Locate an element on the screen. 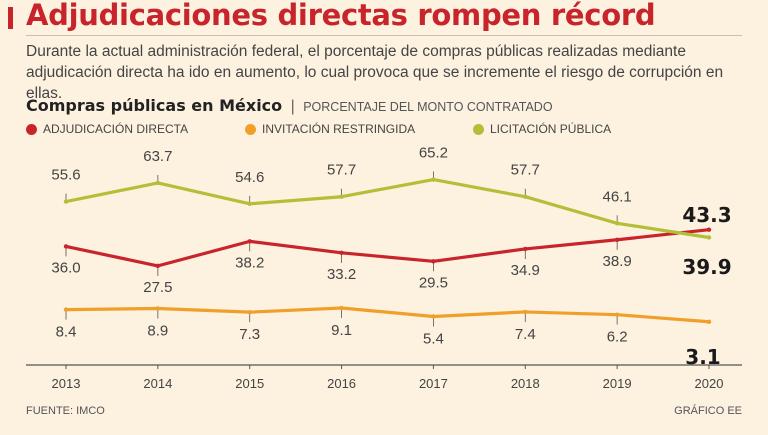  data-label-2-2: 54.6 is located at coordinates (249, 177).